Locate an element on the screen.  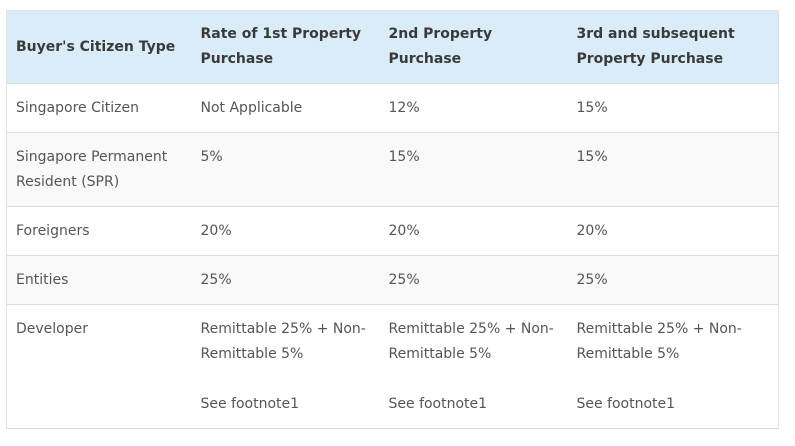
cell-first-purchase: 20% is located at coordinates (285, 231).